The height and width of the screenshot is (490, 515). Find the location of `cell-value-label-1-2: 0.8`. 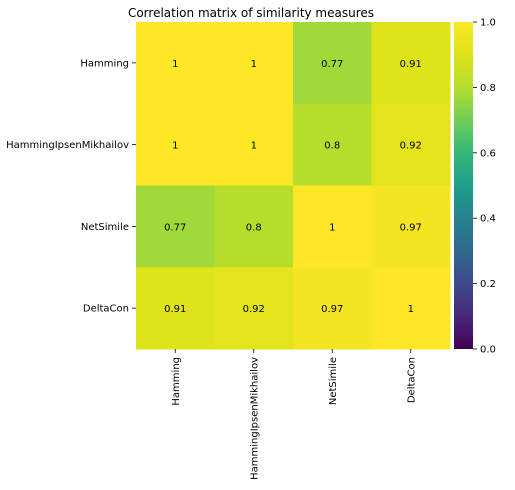

cell-value-label-1-2: 0.8 is located at coordinates (332, 146).